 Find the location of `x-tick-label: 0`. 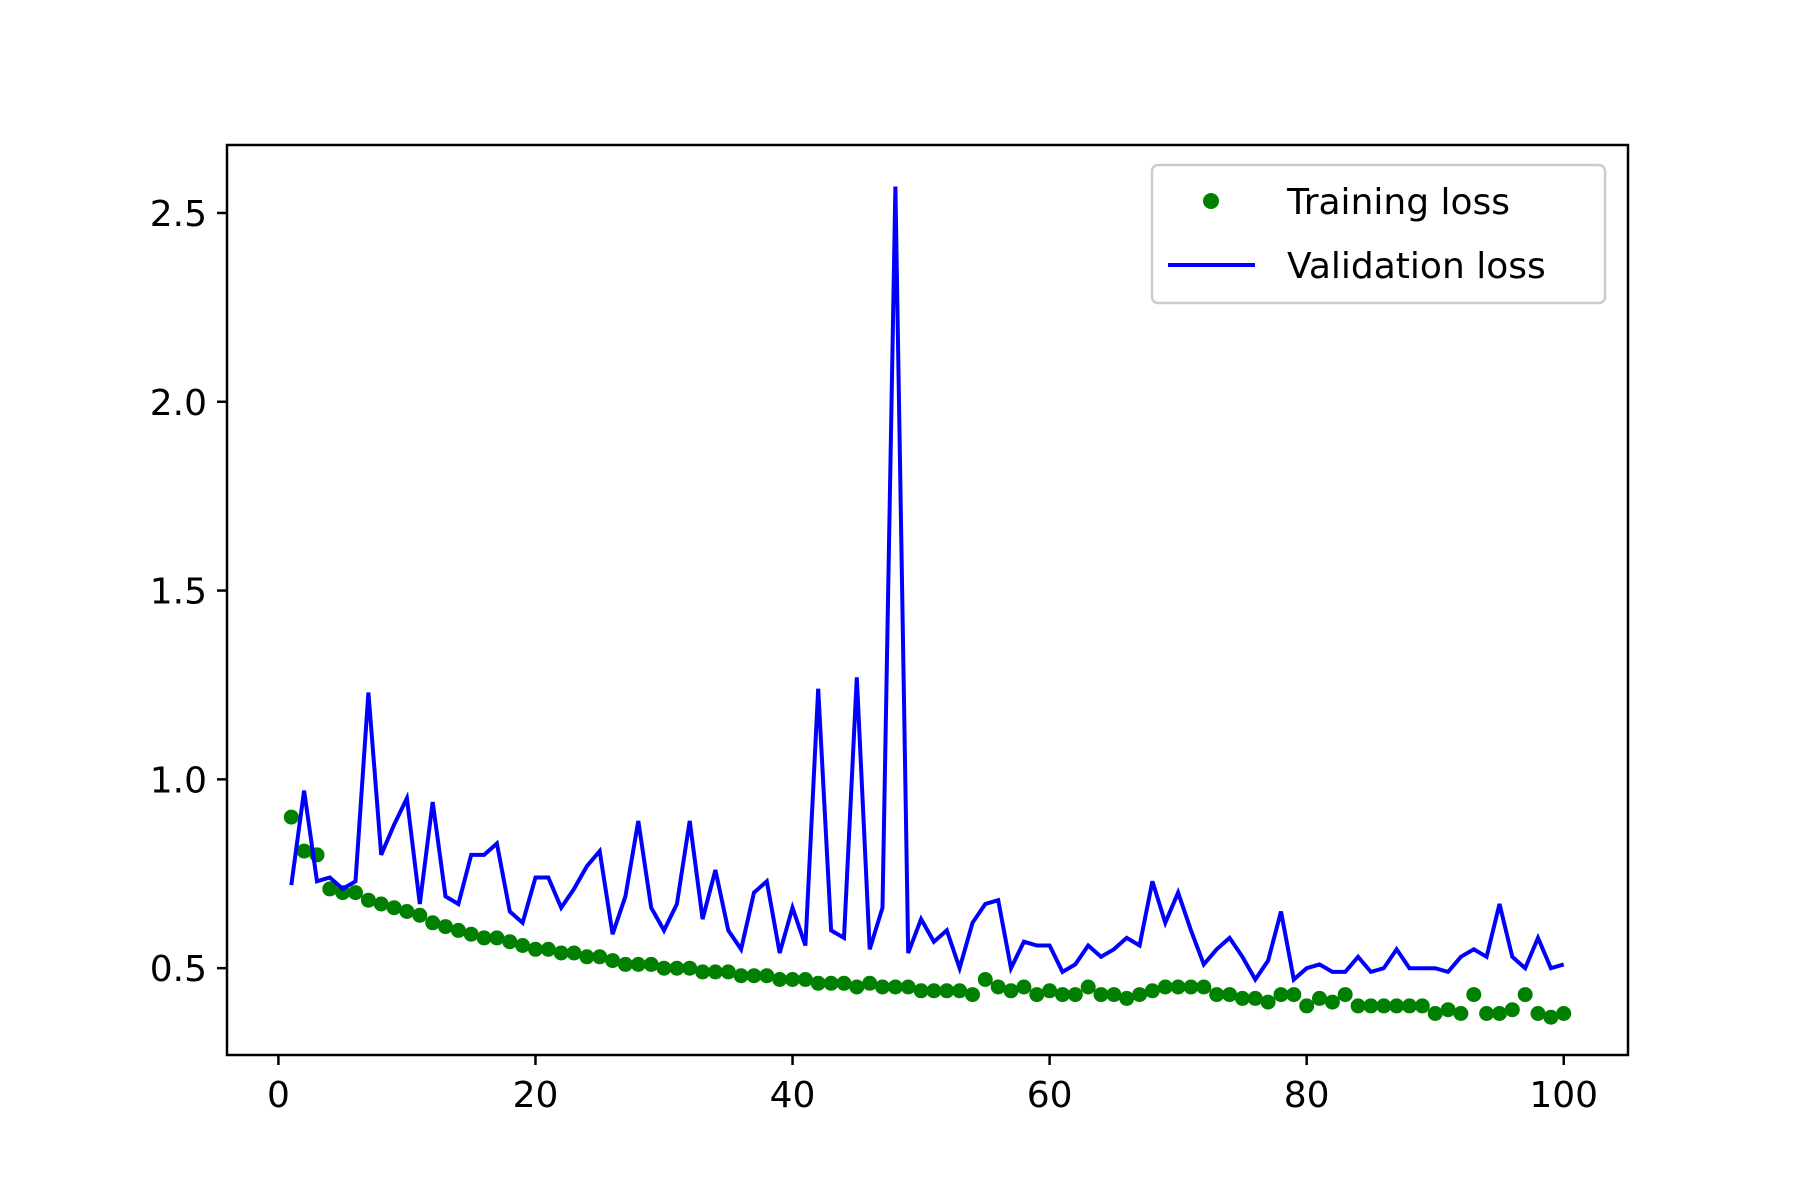

x-tick-label: 0 is located at coordinates (278, 1095).